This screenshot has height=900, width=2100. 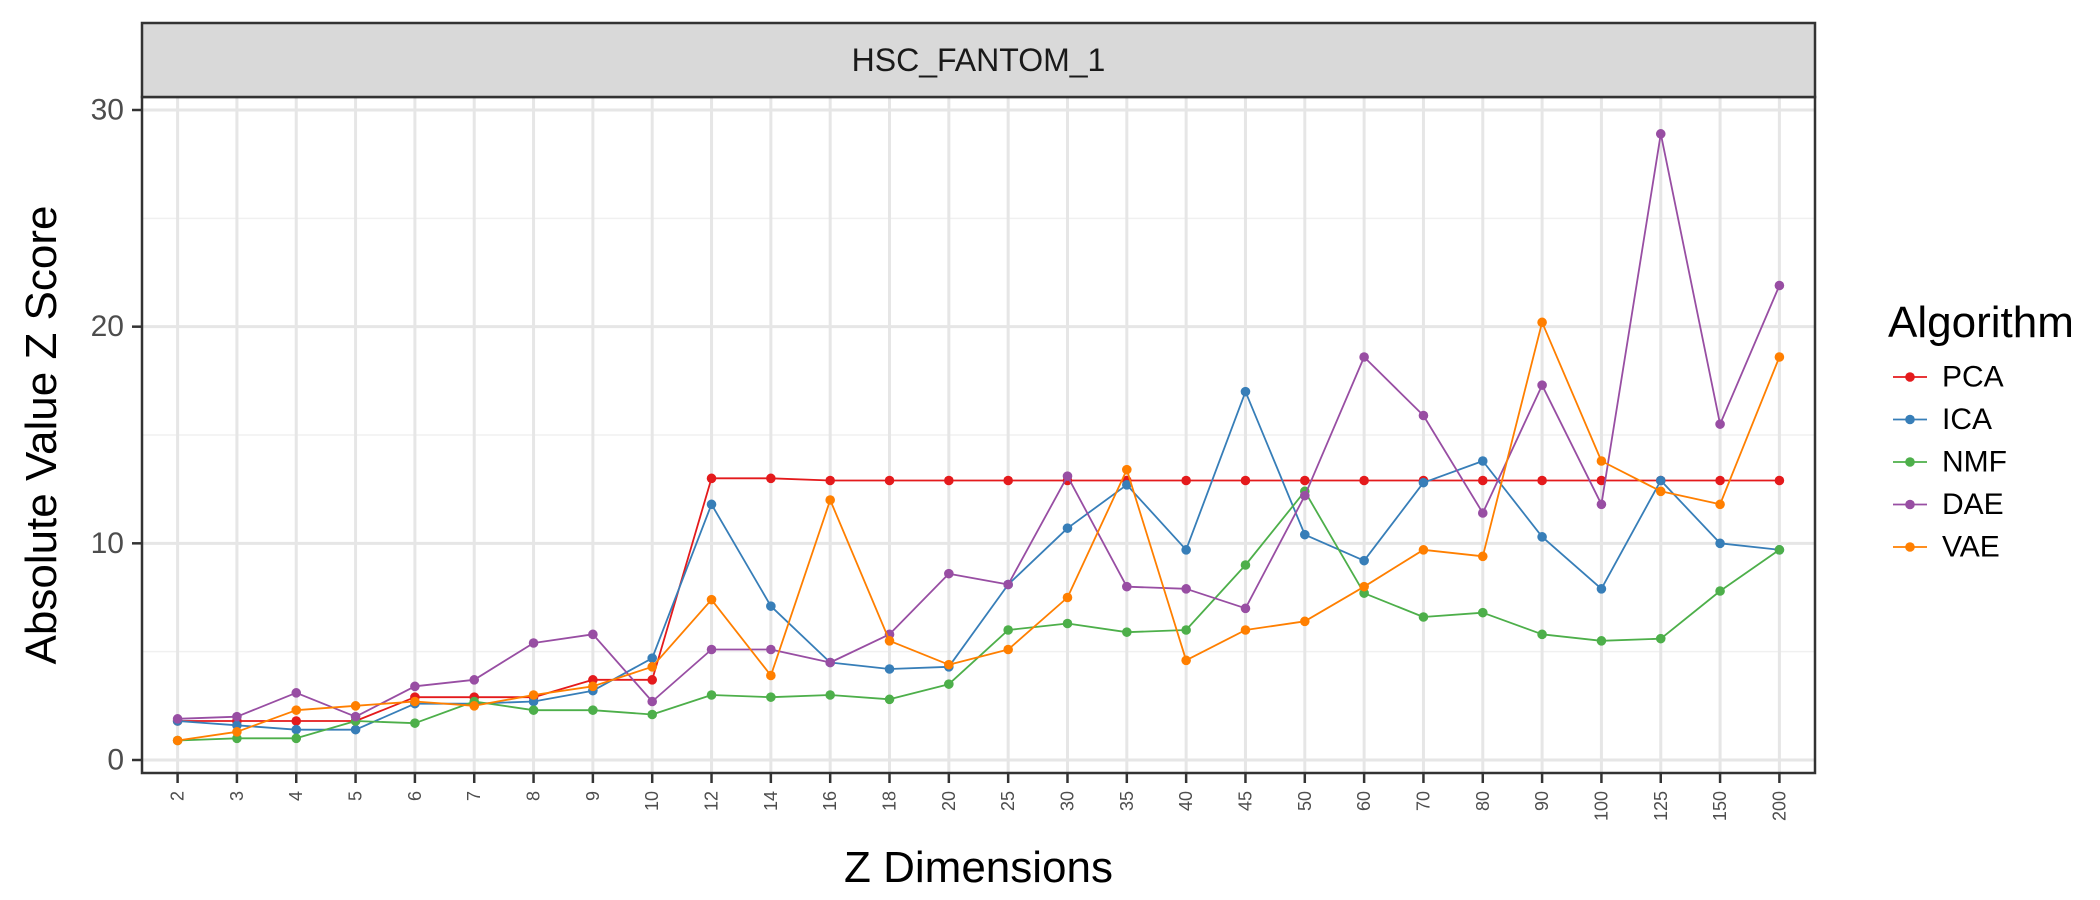 What do you see at coordinates (771, 801) in the screenshot?
I see `x-tick-label: 14` at bounding box center [771, 801].